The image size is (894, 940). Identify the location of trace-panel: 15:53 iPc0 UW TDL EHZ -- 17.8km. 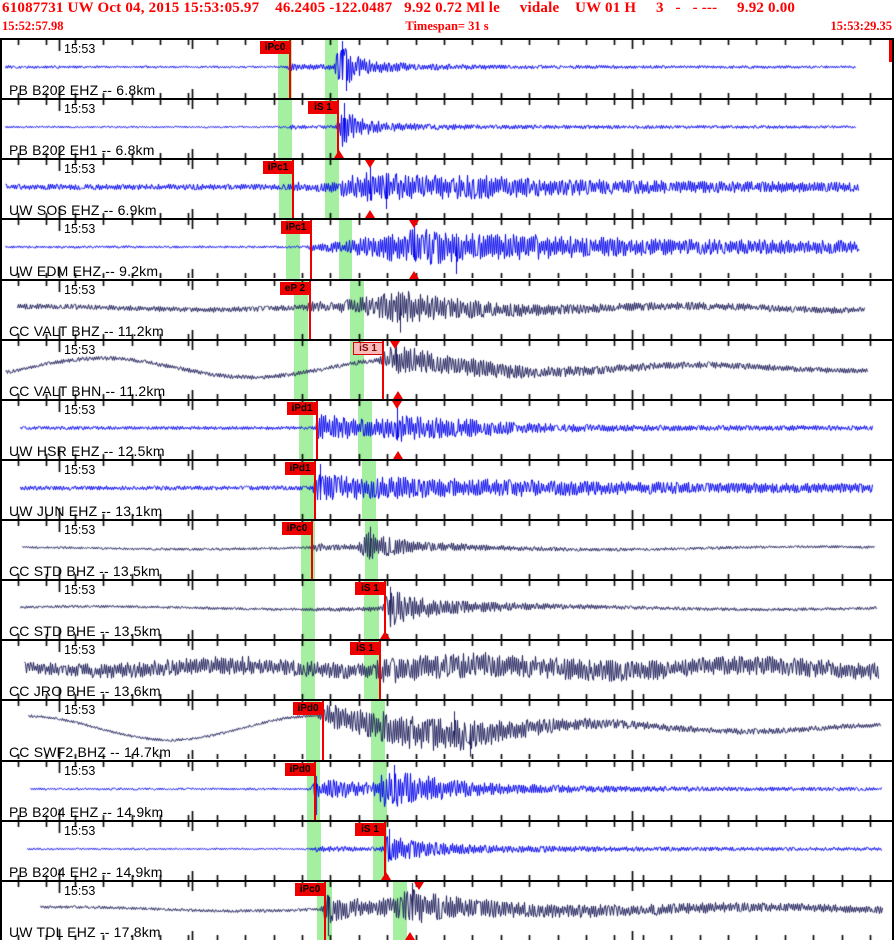
(447, 909).